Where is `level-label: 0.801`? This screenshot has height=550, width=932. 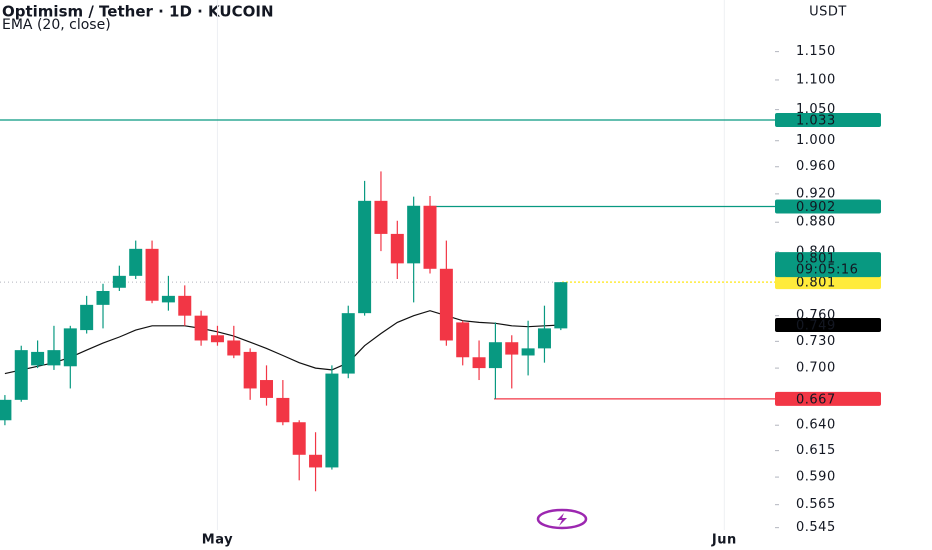
level-label: 0.801 is located at coordinates (816, 283).